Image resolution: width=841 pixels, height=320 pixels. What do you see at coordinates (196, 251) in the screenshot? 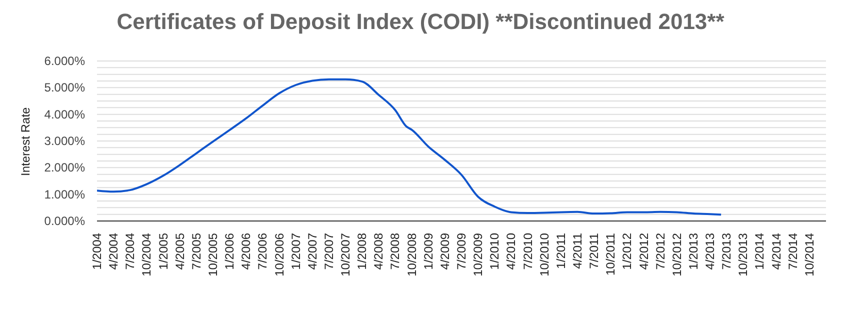
I see `x-tick-label: 7/2005` at bounding box center [196, 251].